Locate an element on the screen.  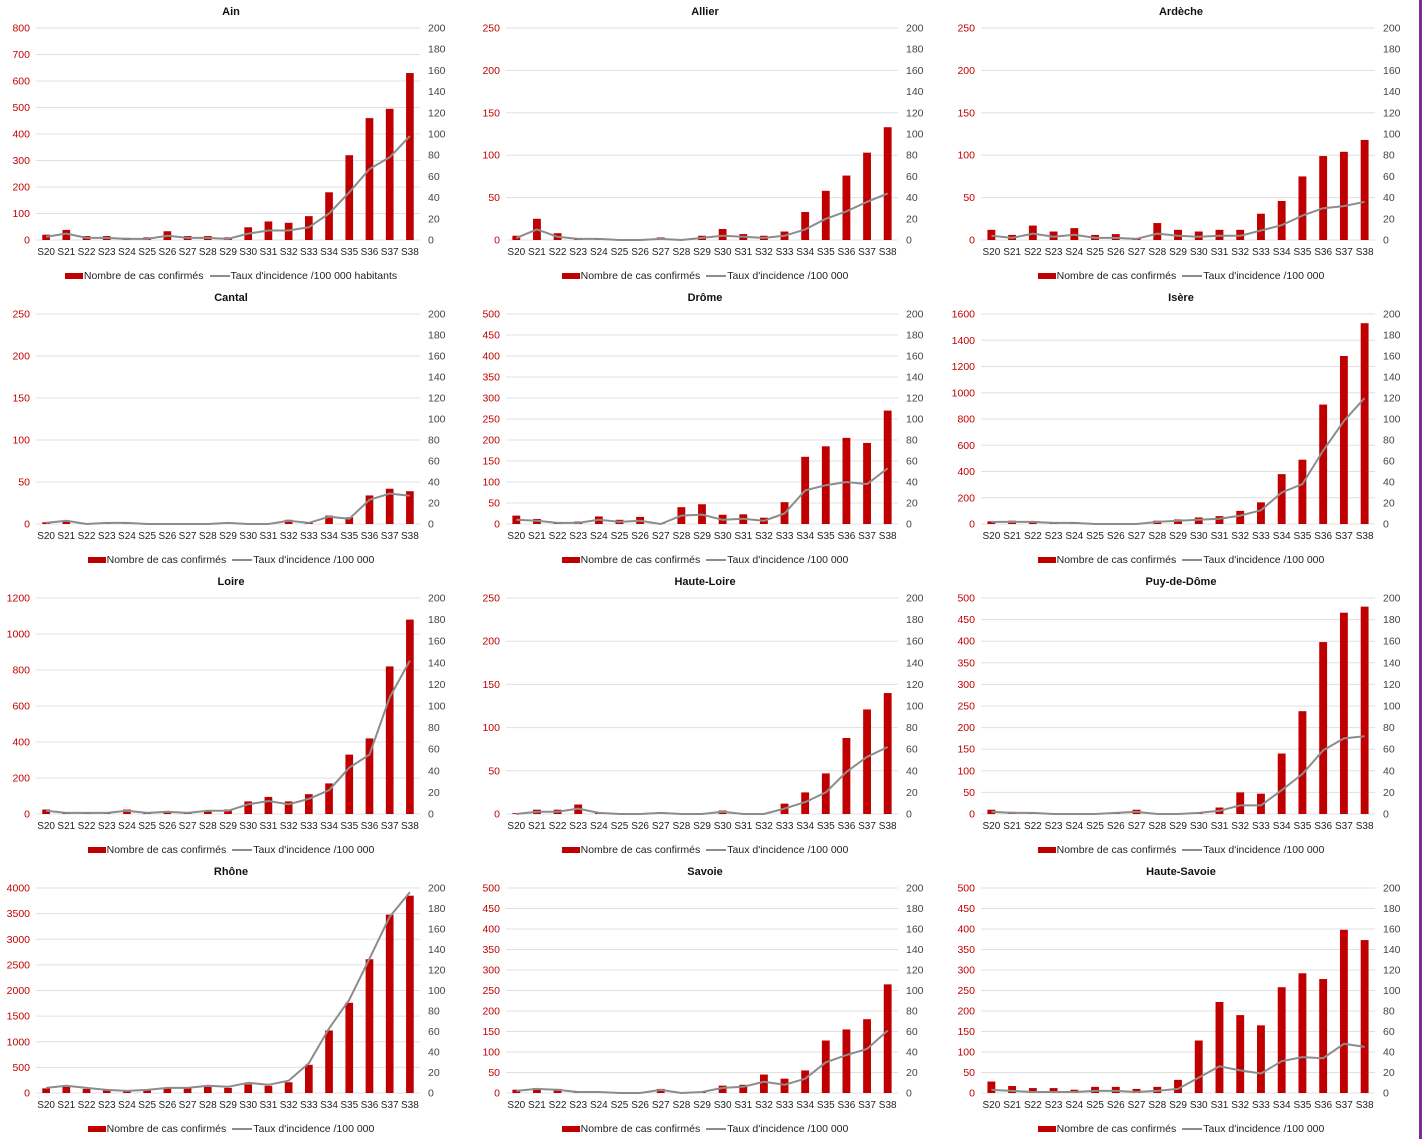
left-axis-tick-label: 800 is located at coordinates (966, 420).